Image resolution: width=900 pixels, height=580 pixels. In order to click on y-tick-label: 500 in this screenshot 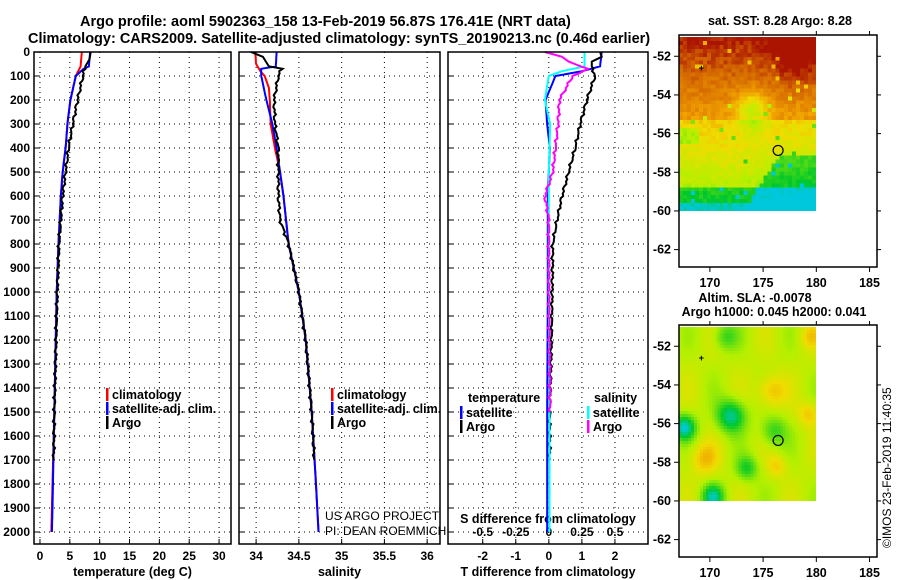, I will do `click(20, 172)`.